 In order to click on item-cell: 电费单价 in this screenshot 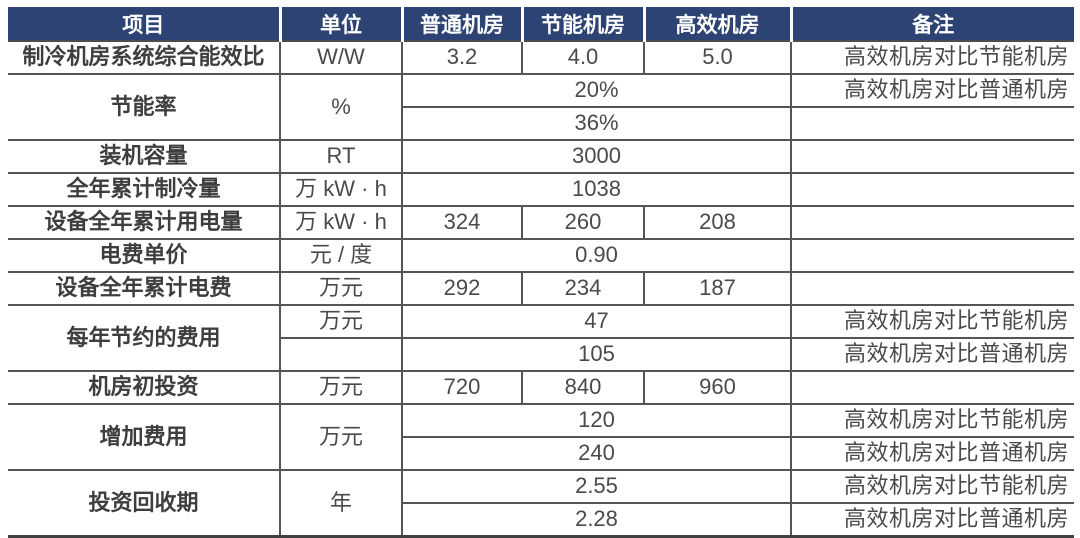, I will do `click(144, 255)`.